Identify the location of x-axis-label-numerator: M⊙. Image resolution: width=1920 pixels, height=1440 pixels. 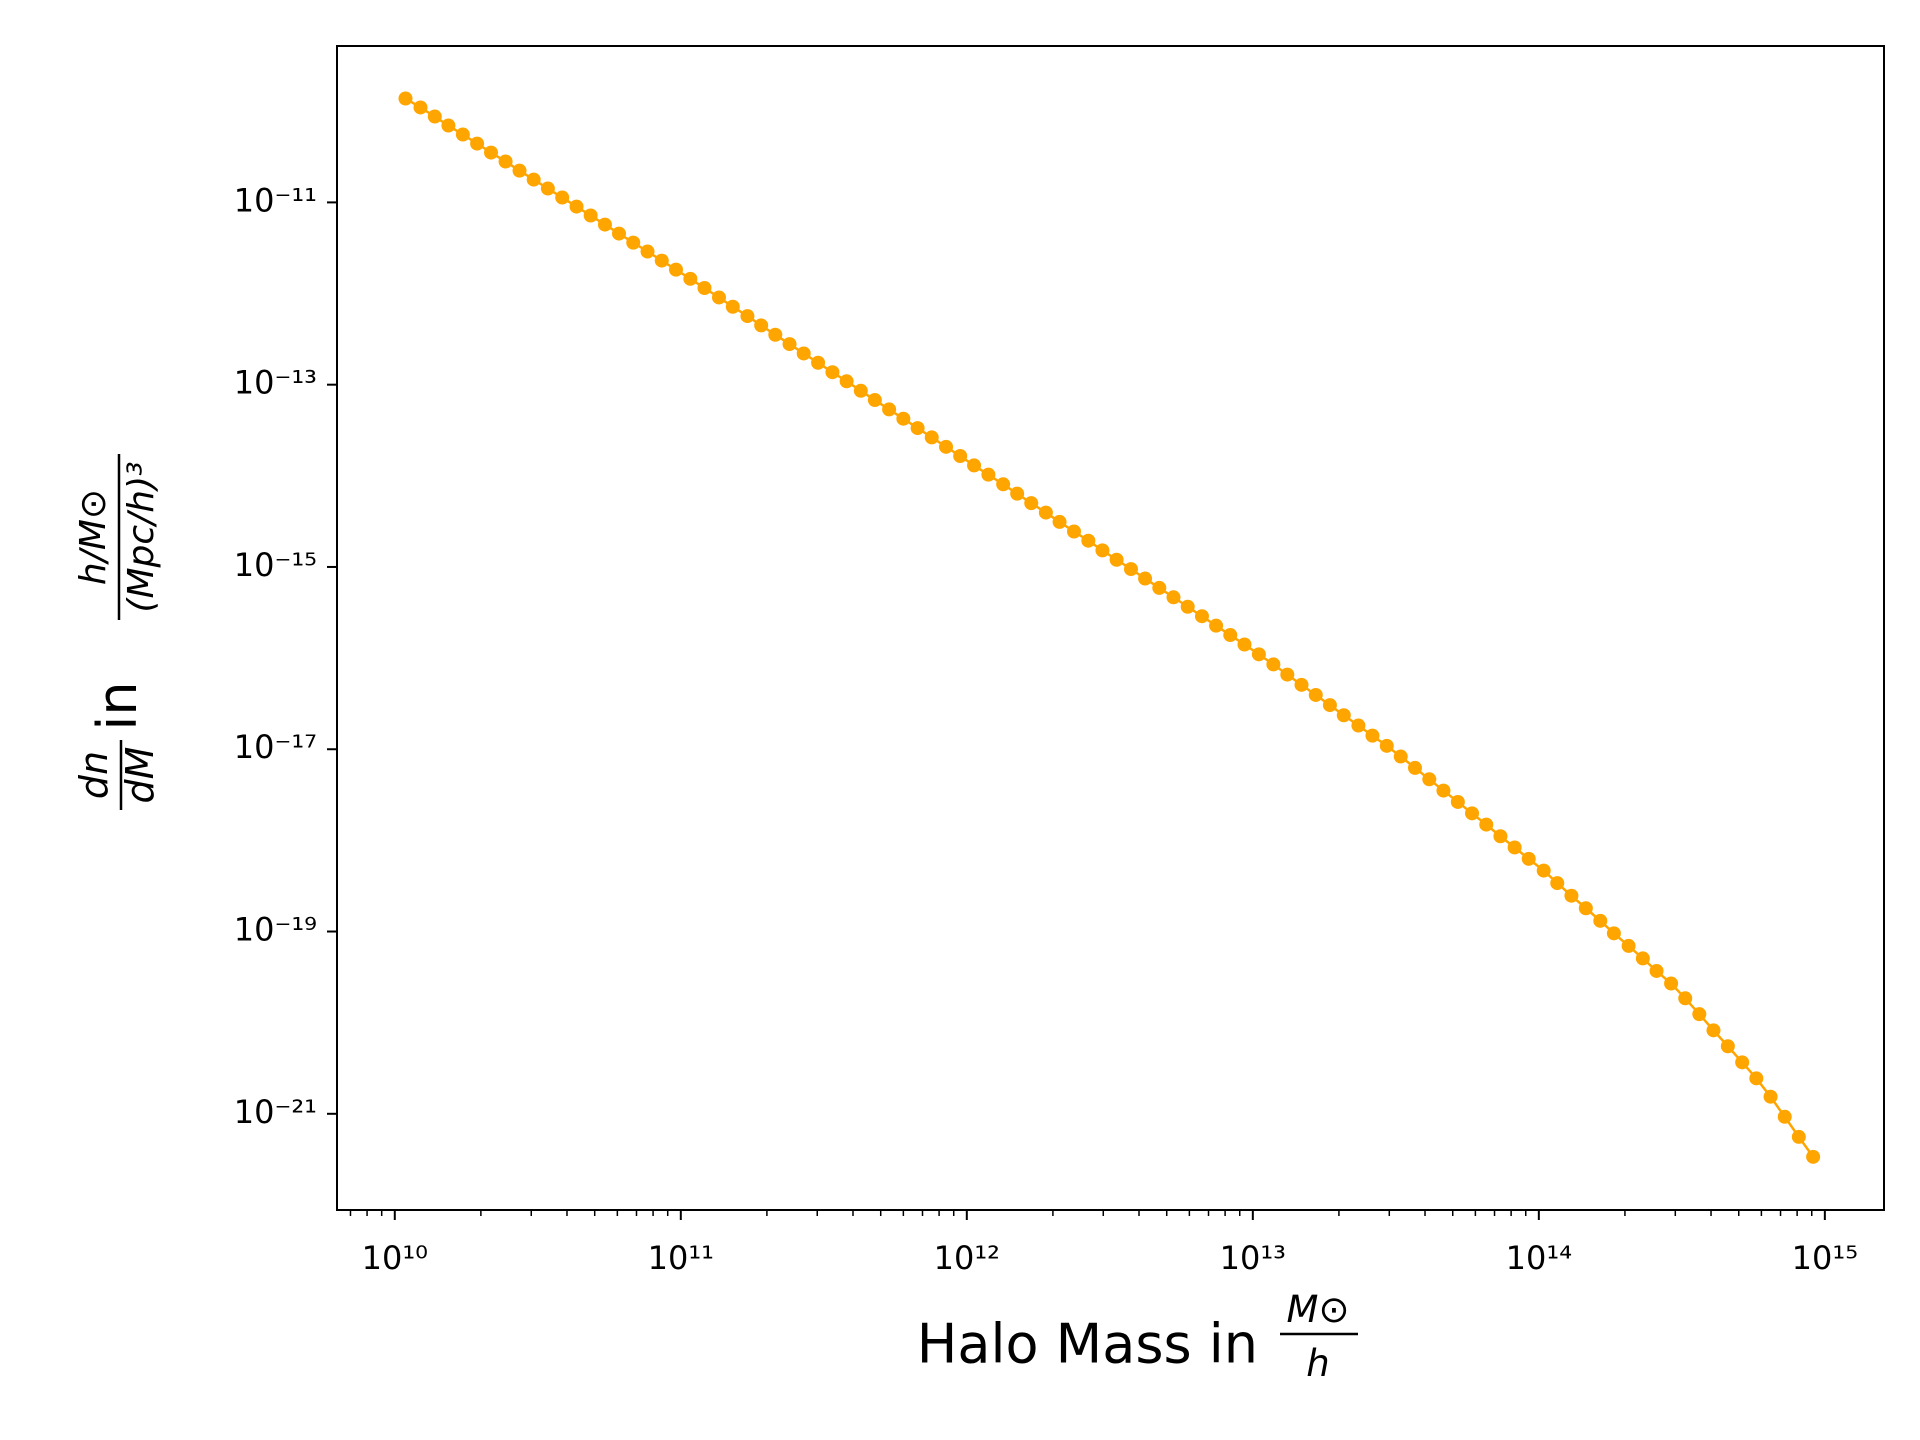
(1318, 1309).